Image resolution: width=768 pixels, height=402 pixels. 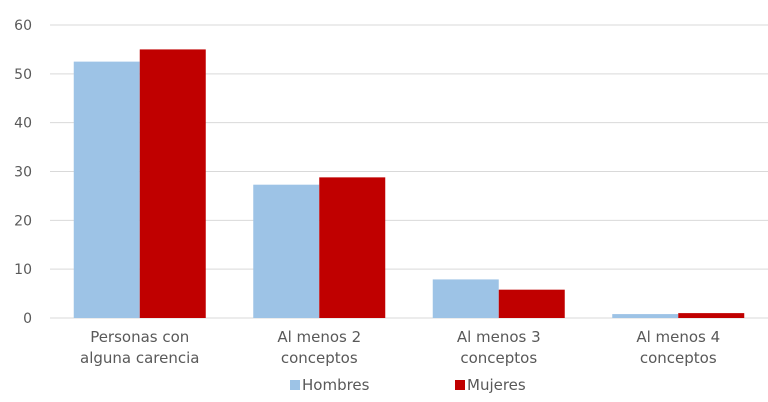 I want to click on legend-swatch-mujeres, so click(x=460, y=385).